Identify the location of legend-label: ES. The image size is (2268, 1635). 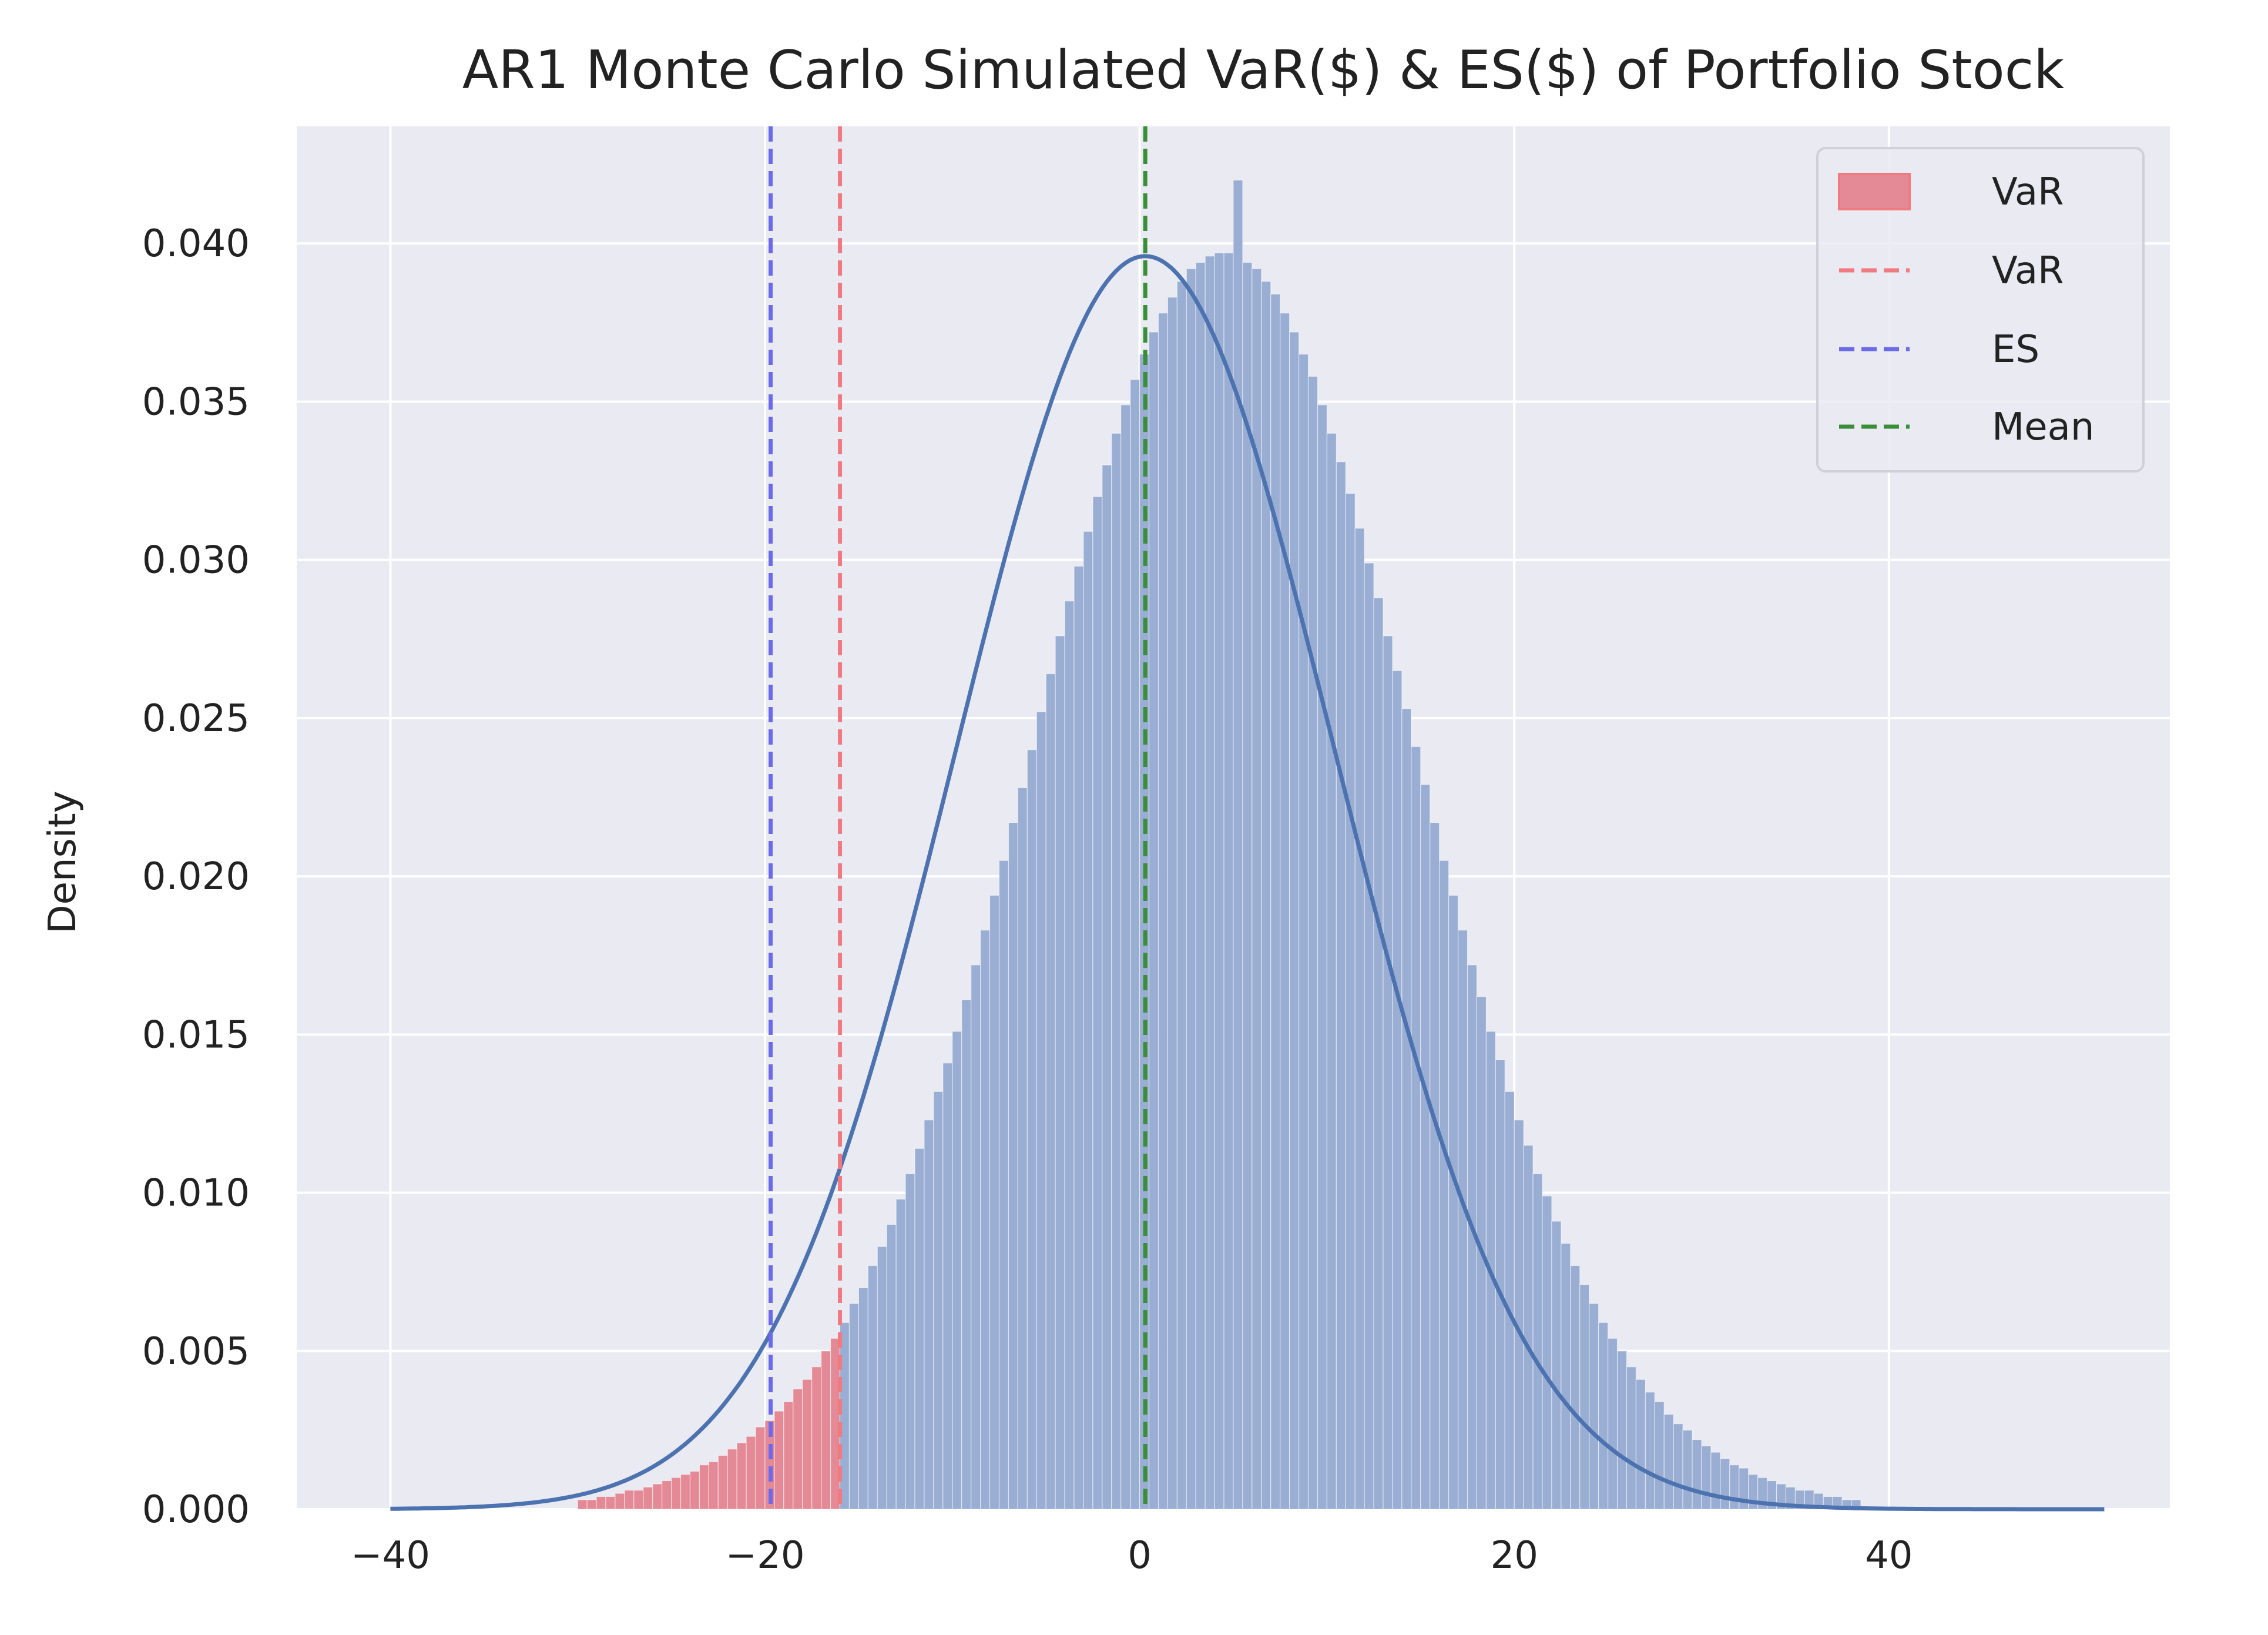
(2015, 349).